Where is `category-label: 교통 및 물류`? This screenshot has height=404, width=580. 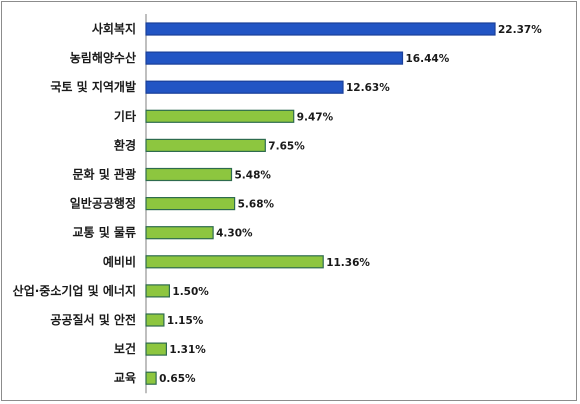 category-label: 교통 및 물류 is located at coordinates (104, 232).